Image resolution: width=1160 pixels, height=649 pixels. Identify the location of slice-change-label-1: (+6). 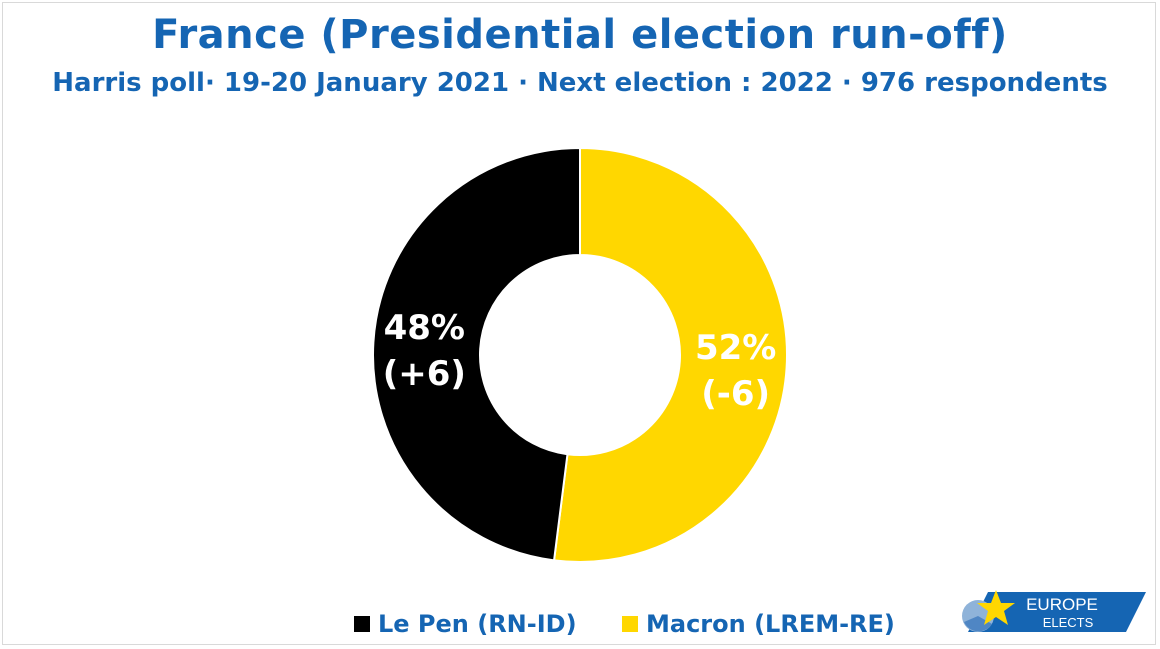
(424, 374).